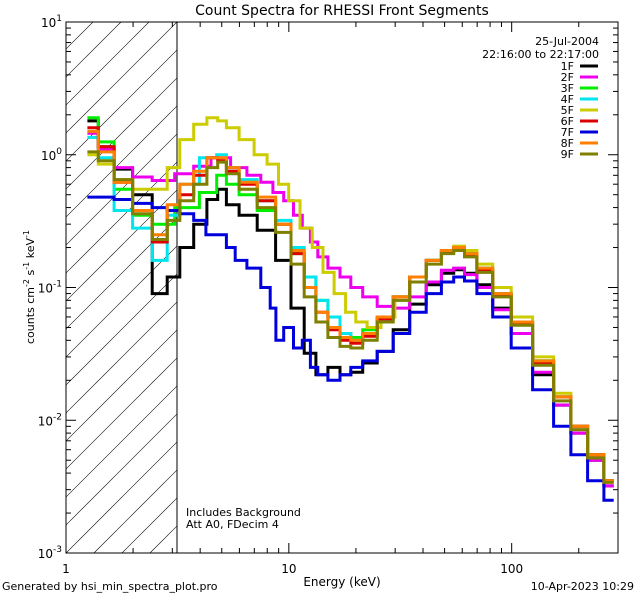 Image resolution: width=640 pixels, height=600 pixels. What do you see at coordinates (341, 582) in the screenshot?
I see `x-axis-label: Energy (keV)` at bounding box center [341, 582].